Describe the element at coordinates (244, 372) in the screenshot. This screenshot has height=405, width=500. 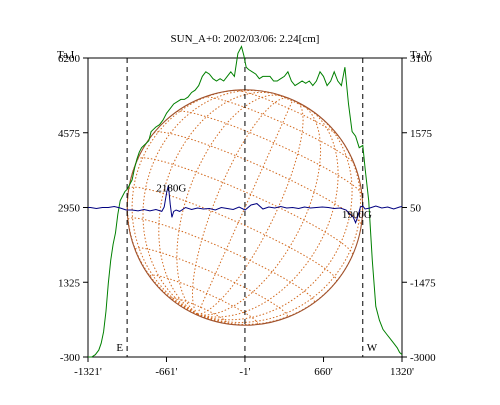
I see `x-tick-label: -1'` at that location.